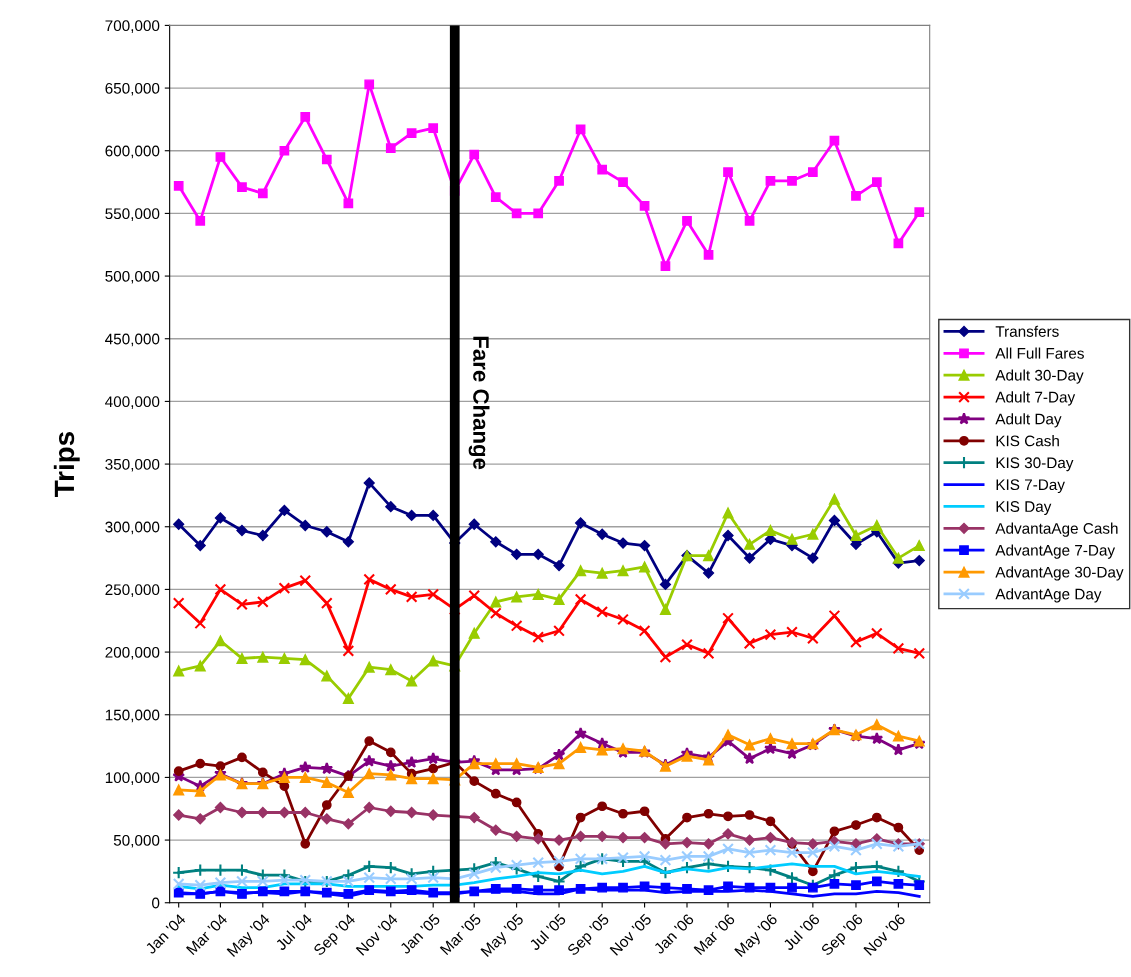 The width and height of the screenshot is (1131, 977). What do you see at coordinates (479, 403) in the screenshot?
I see `ref-line-label: Fare Change` at bounding box center [479, 403].